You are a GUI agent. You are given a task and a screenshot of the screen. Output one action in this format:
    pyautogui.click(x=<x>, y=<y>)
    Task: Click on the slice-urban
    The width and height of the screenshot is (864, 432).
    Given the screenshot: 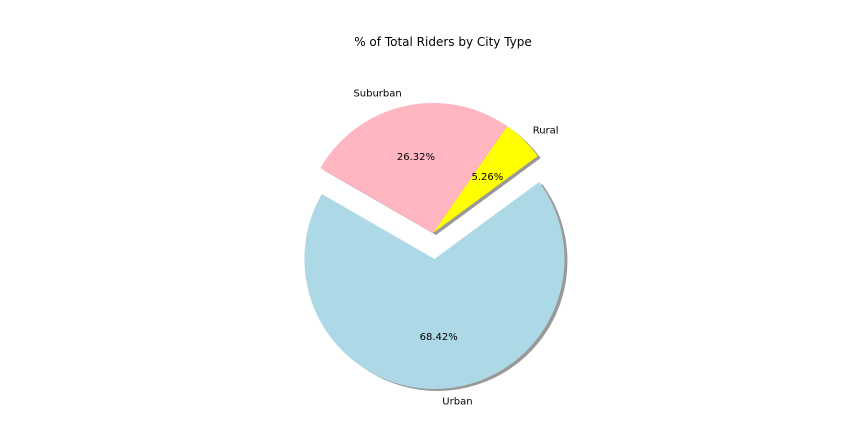 What is the action you would take?
    pyautogui.click(x=434, y=285)
    